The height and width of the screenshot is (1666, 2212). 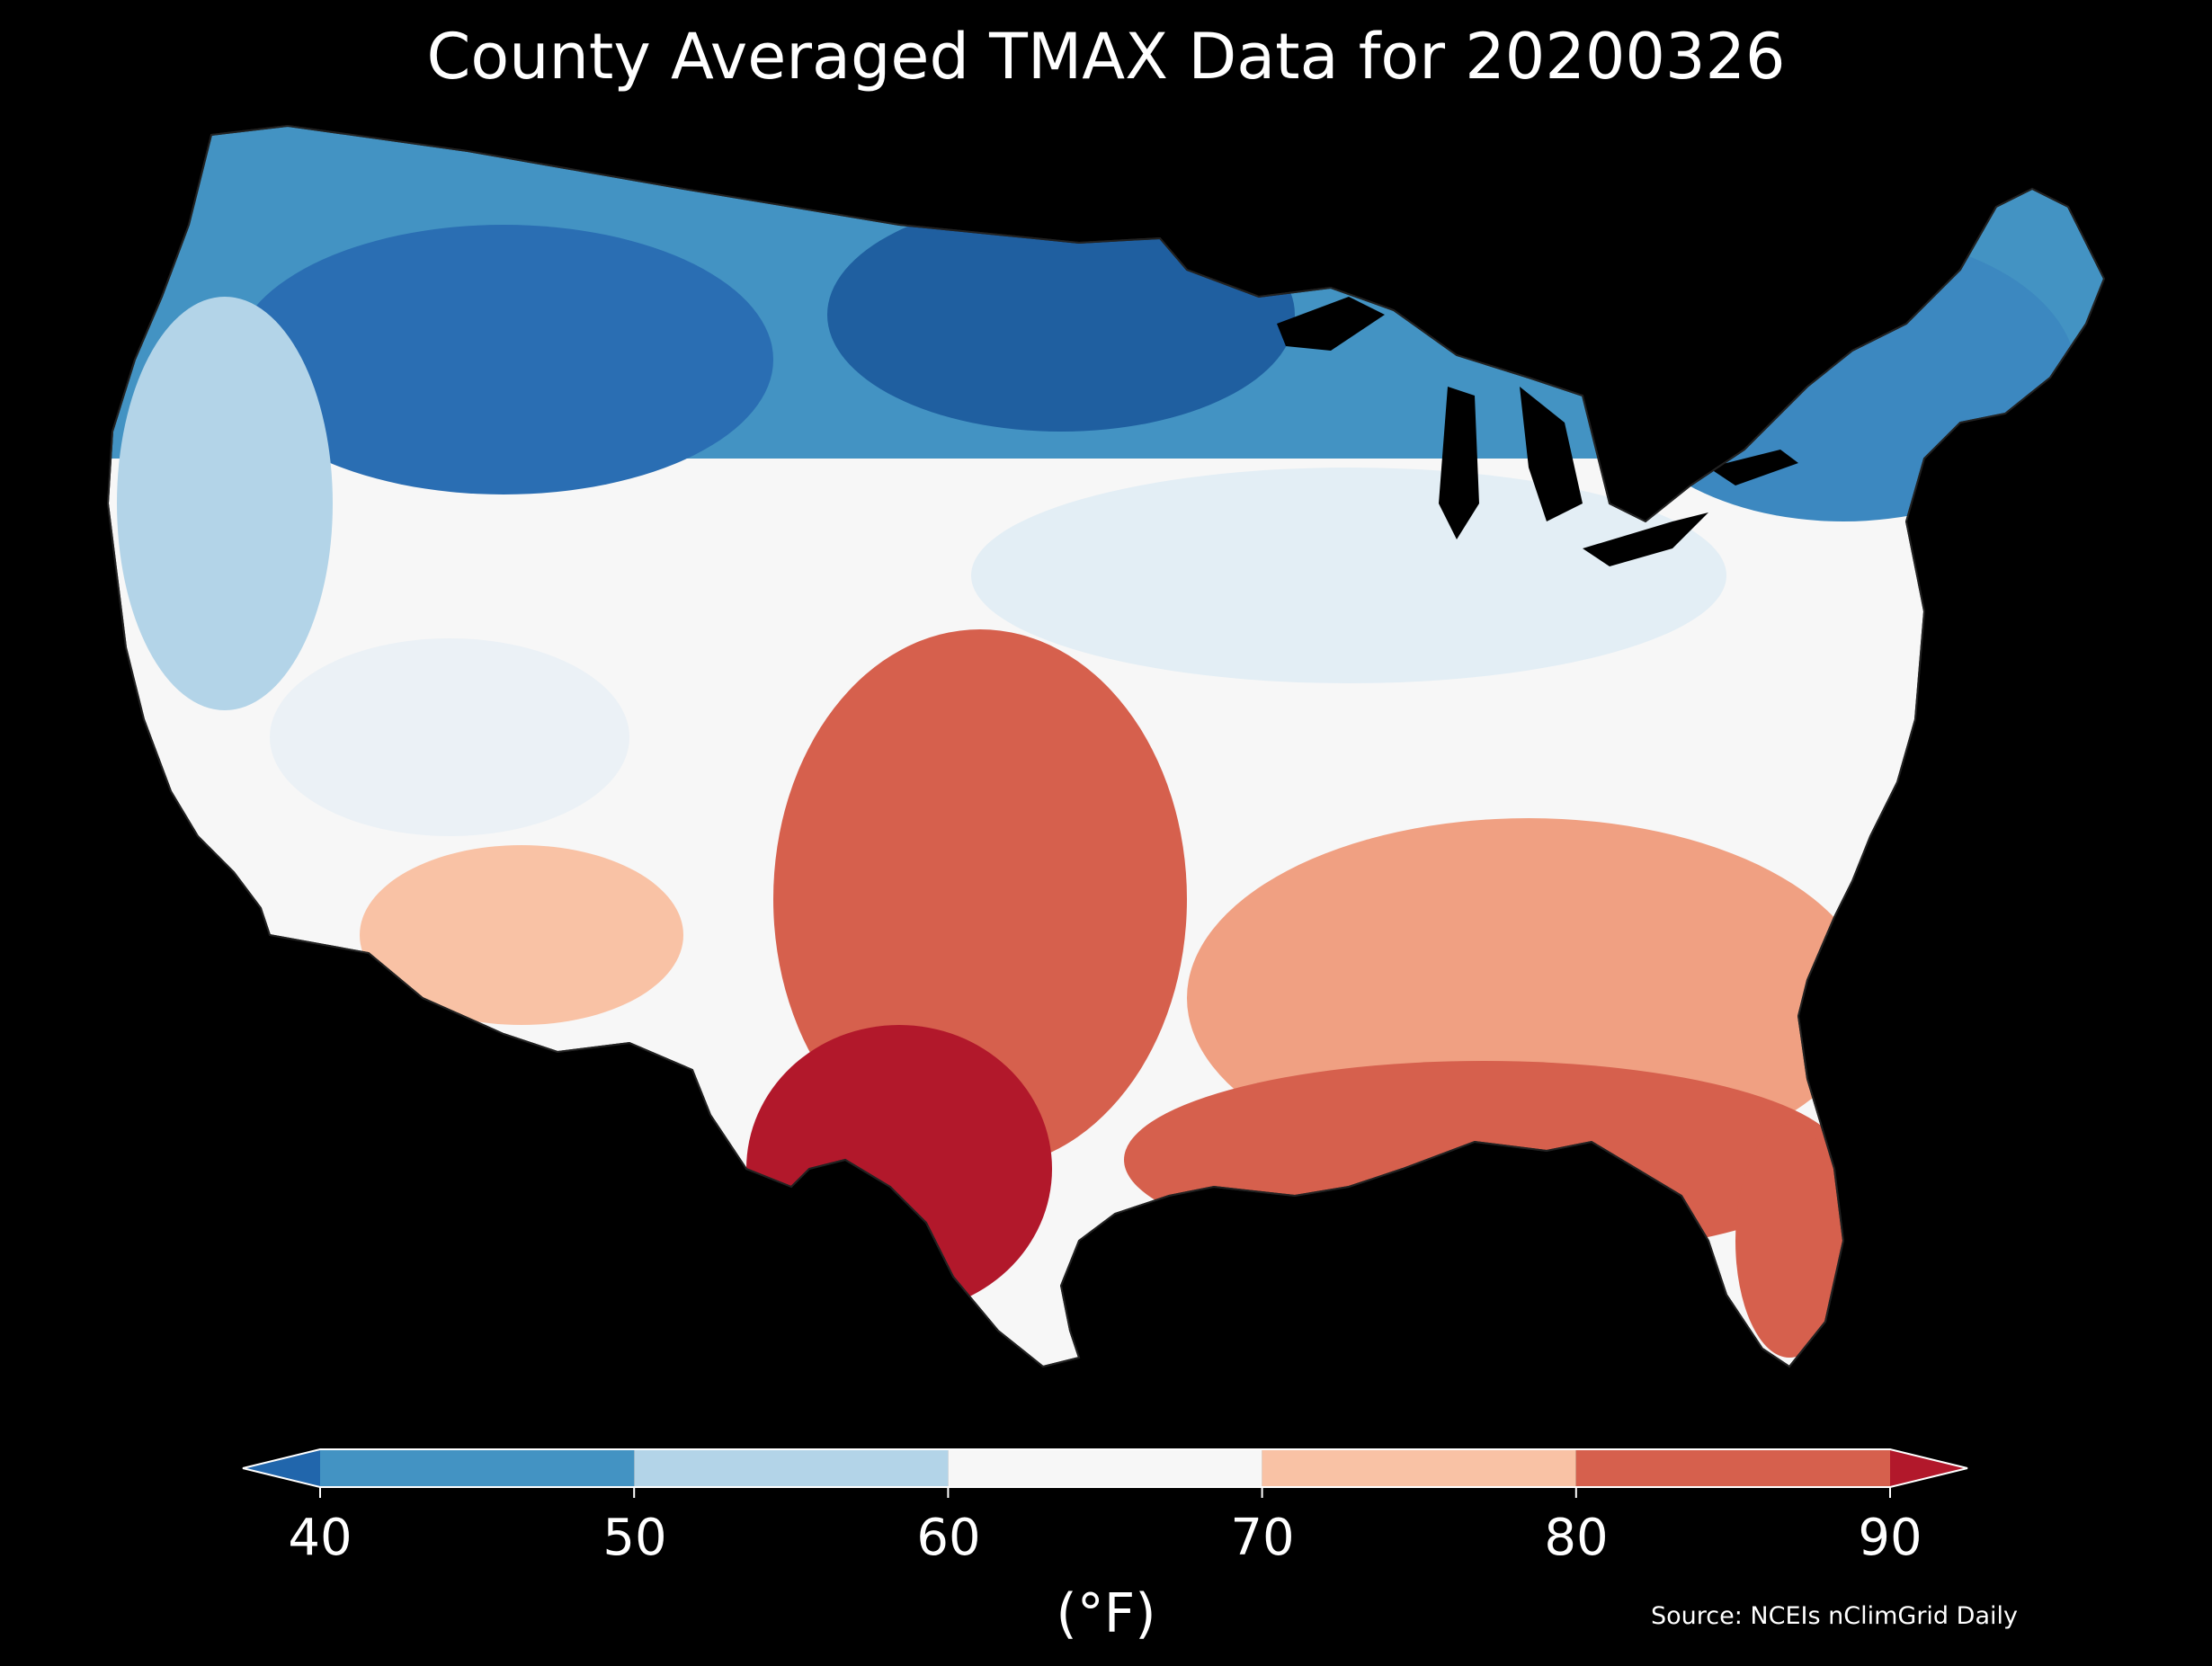 I want to click on region-midwest, so click(x=1348, y=576).